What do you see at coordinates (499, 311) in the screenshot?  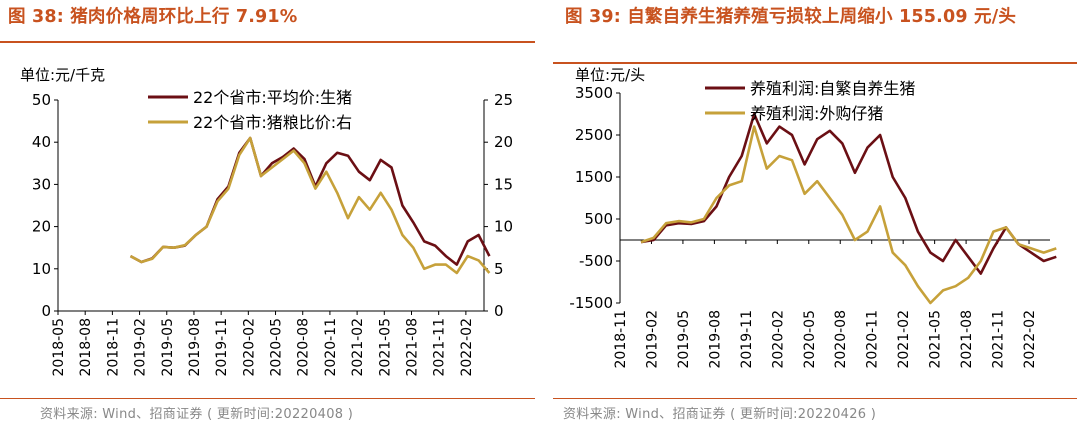 I see `y-tick-label-right: 0` at bounding box center [499, 311].